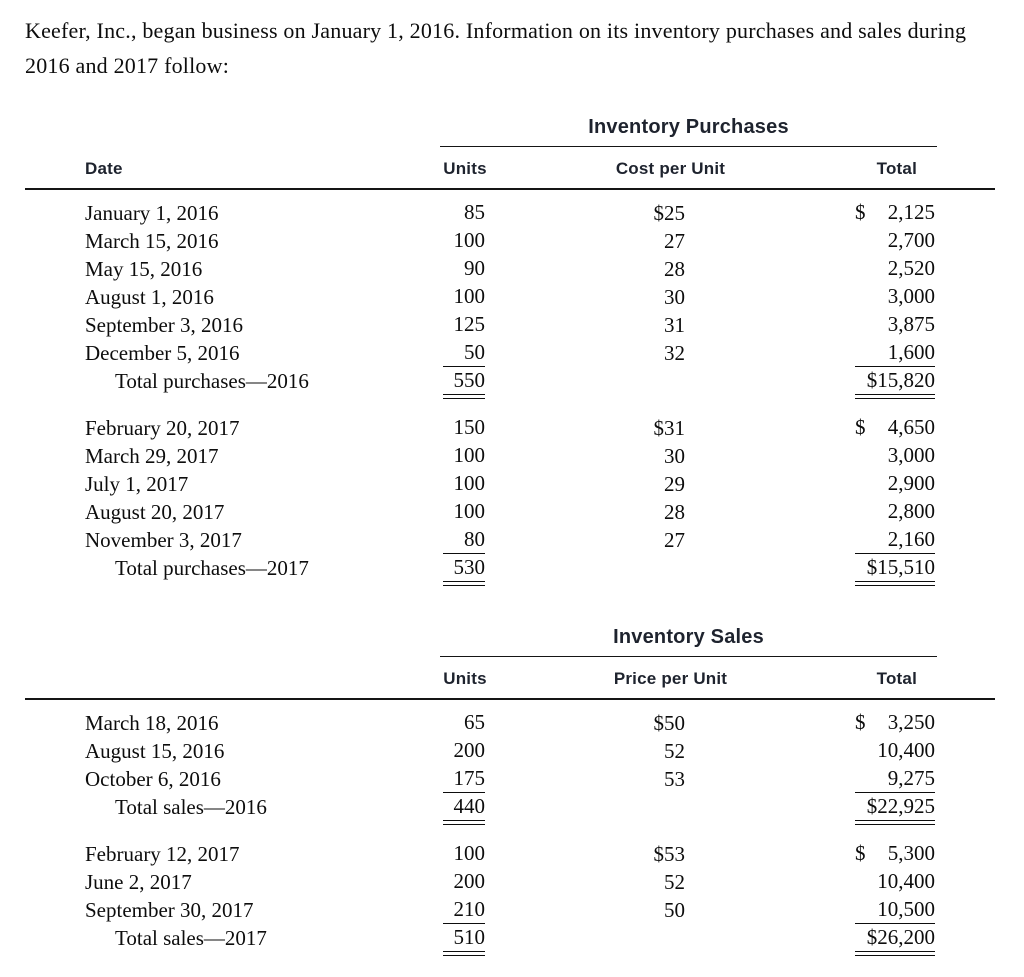 The width and height of the screenshot is (1024, 977). Describe the element at coordinates (911, 324) in the screenshot. I see `amount-value: 3,875` at that location.